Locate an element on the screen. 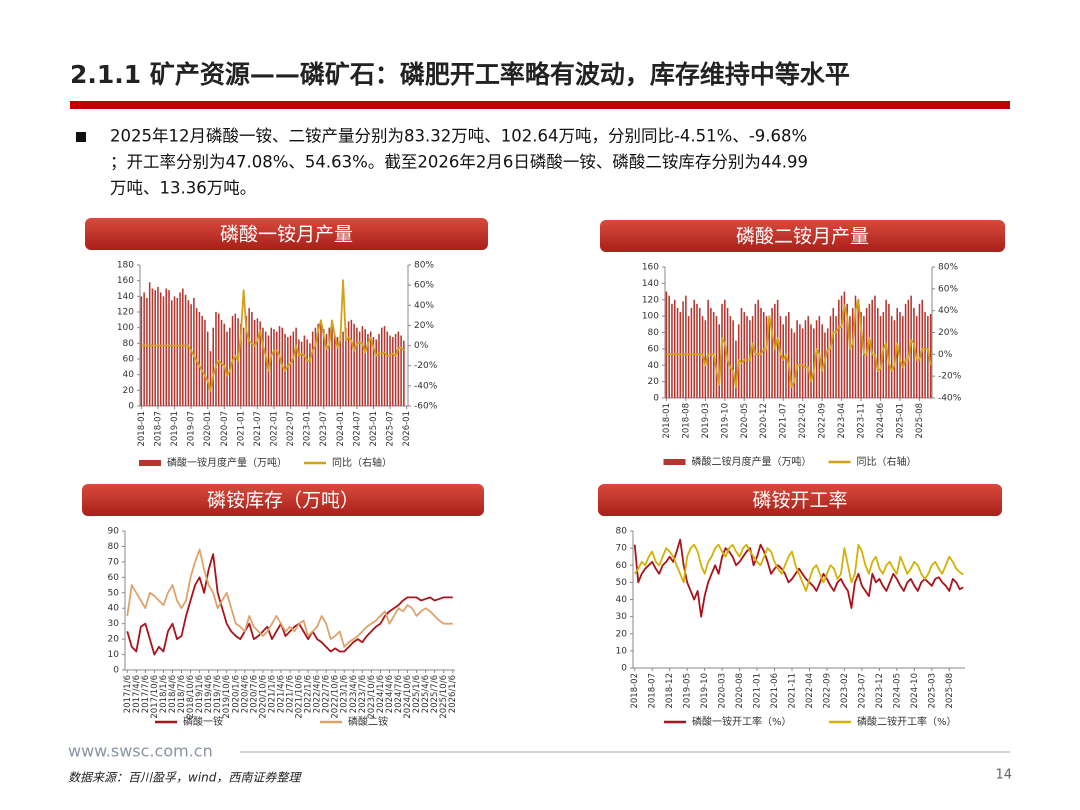 The width and height of the screenshot is (1080, 810). x-tick-label: 2023-11 is located at coordinates (862, 421).